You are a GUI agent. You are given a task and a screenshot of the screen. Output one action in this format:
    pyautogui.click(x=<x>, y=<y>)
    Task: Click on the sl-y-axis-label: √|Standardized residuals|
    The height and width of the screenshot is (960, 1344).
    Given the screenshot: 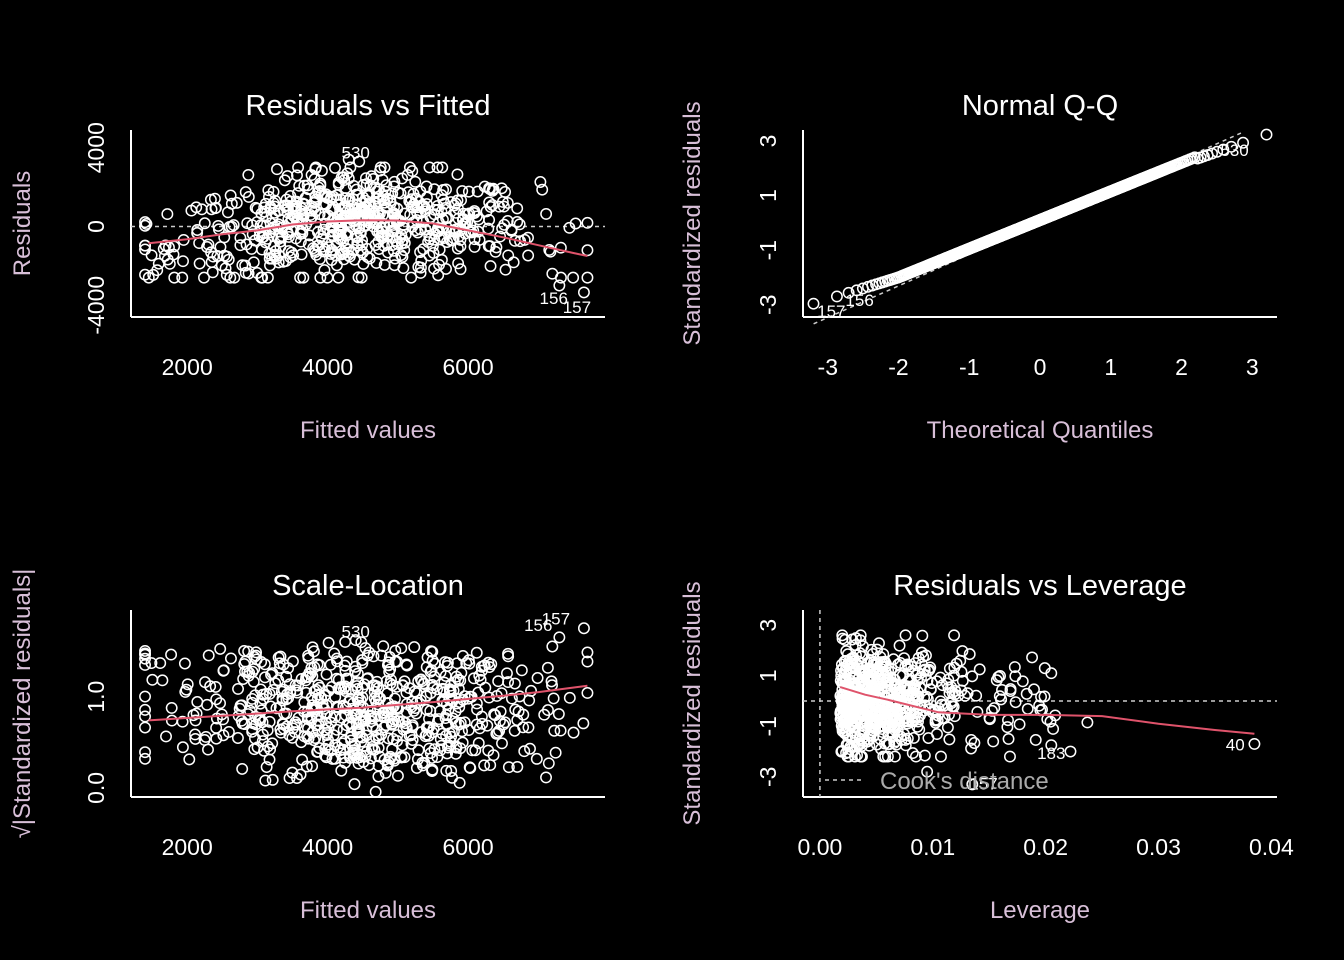 What is the action you would take?
    pyautogui.click(x=22, y=704)
    